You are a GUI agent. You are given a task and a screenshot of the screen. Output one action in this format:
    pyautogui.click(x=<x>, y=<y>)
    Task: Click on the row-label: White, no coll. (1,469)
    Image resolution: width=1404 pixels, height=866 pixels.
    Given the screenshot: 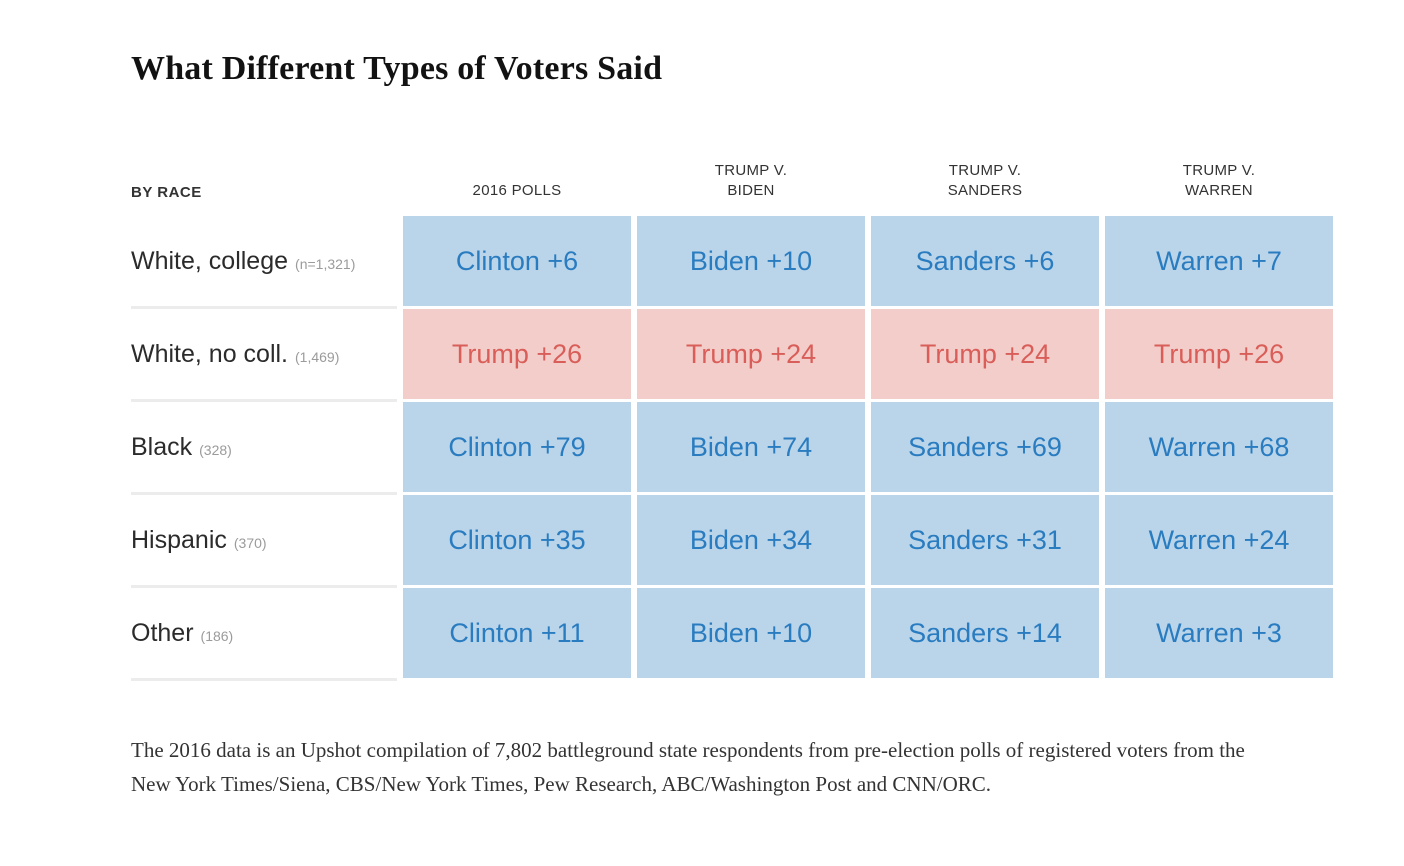 What is the action you would take?
    pyautogui.click(x=264, y=355)
    